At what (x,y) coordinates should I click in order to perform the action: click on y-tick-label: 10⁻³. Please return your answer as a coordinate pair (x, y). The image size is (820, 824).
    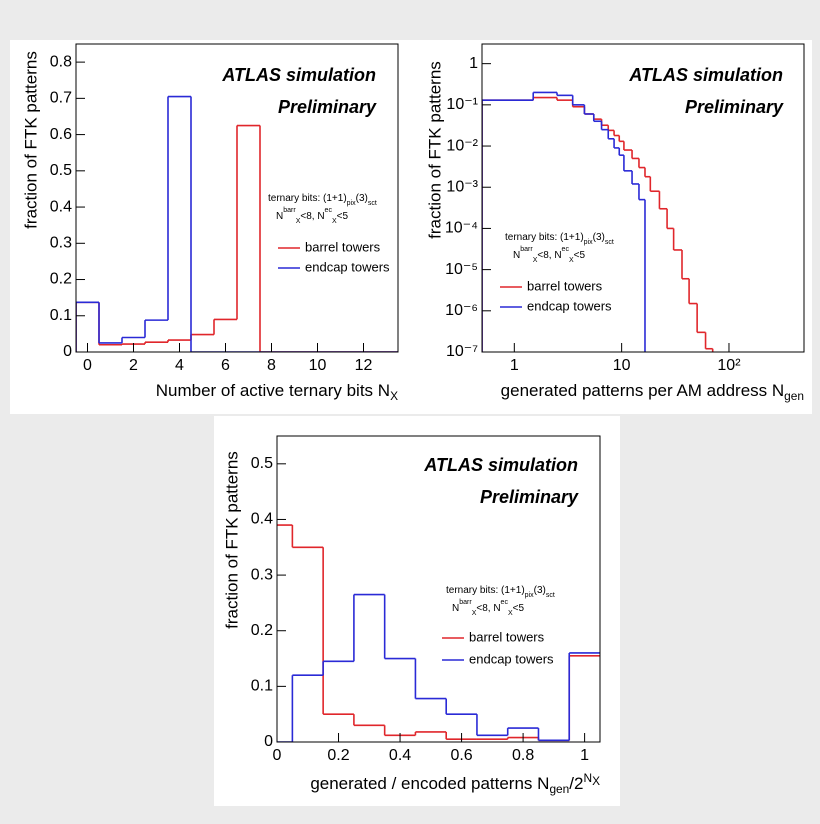
    Looking at the image, I should click on (462, 186).